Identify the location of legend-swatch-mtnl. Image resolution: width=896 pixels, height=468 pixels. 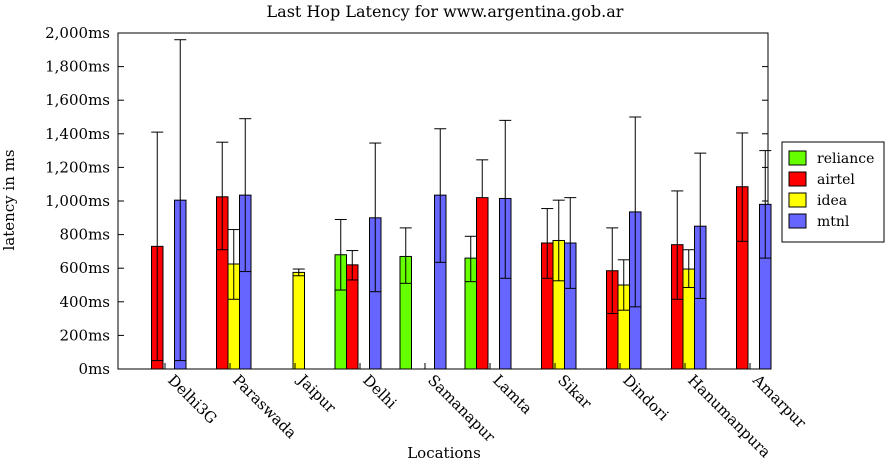
(797, 221).